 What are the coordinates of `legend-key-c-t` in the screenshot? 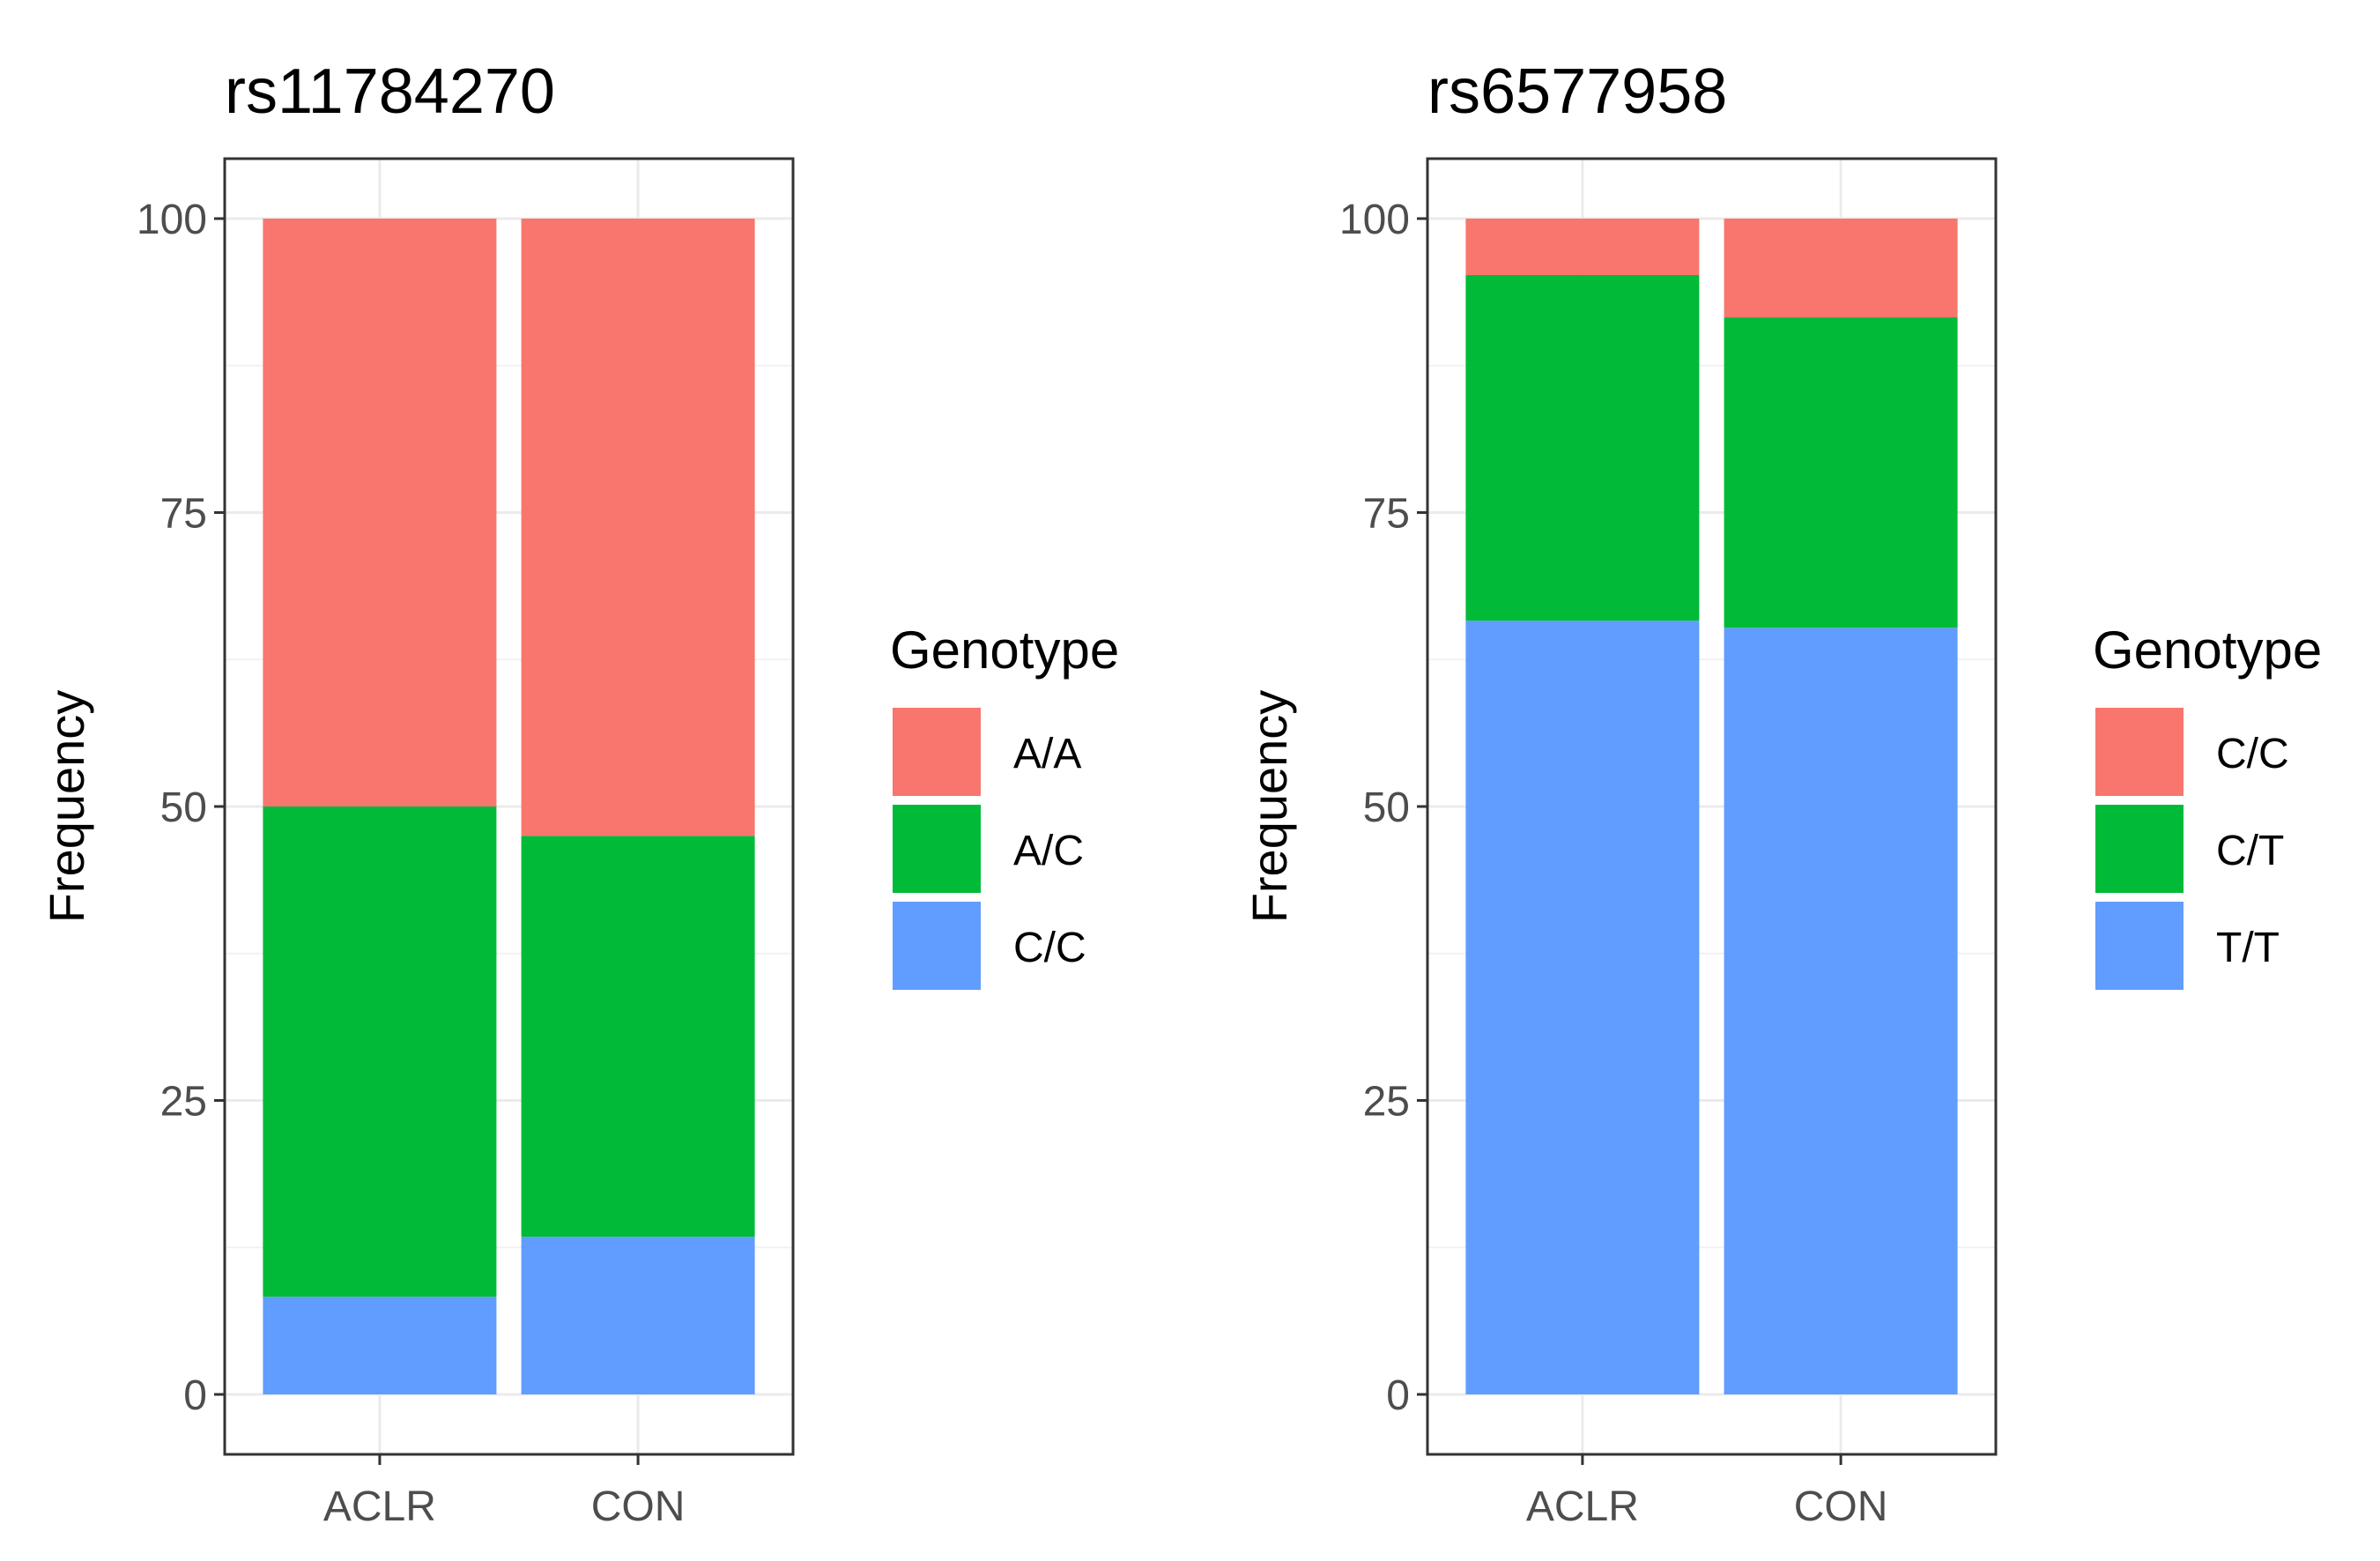 It's located at (2139, 849).